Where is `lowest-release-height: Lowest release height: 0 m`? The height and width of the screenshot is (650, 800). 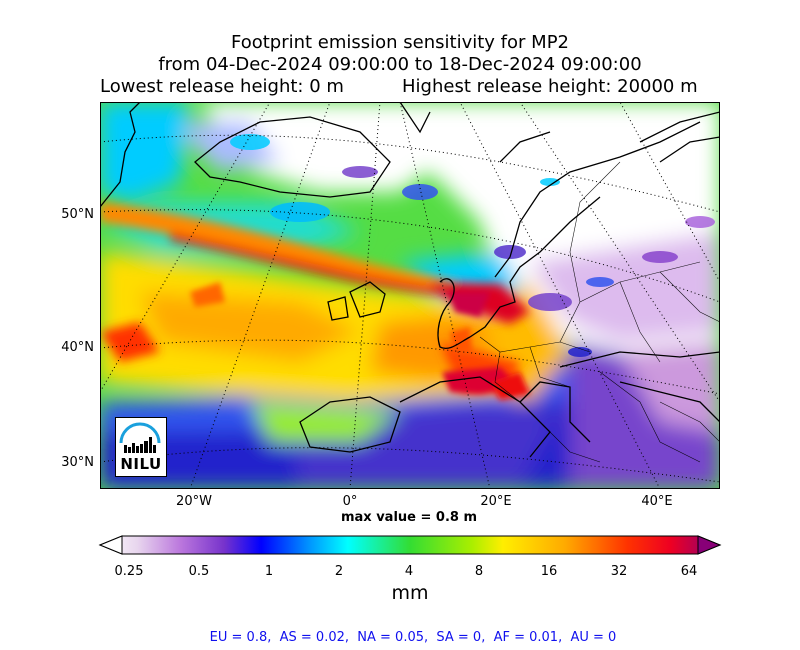 lowest-release-height: Lowest release height: 0 m is located at coordinates (222, 86).